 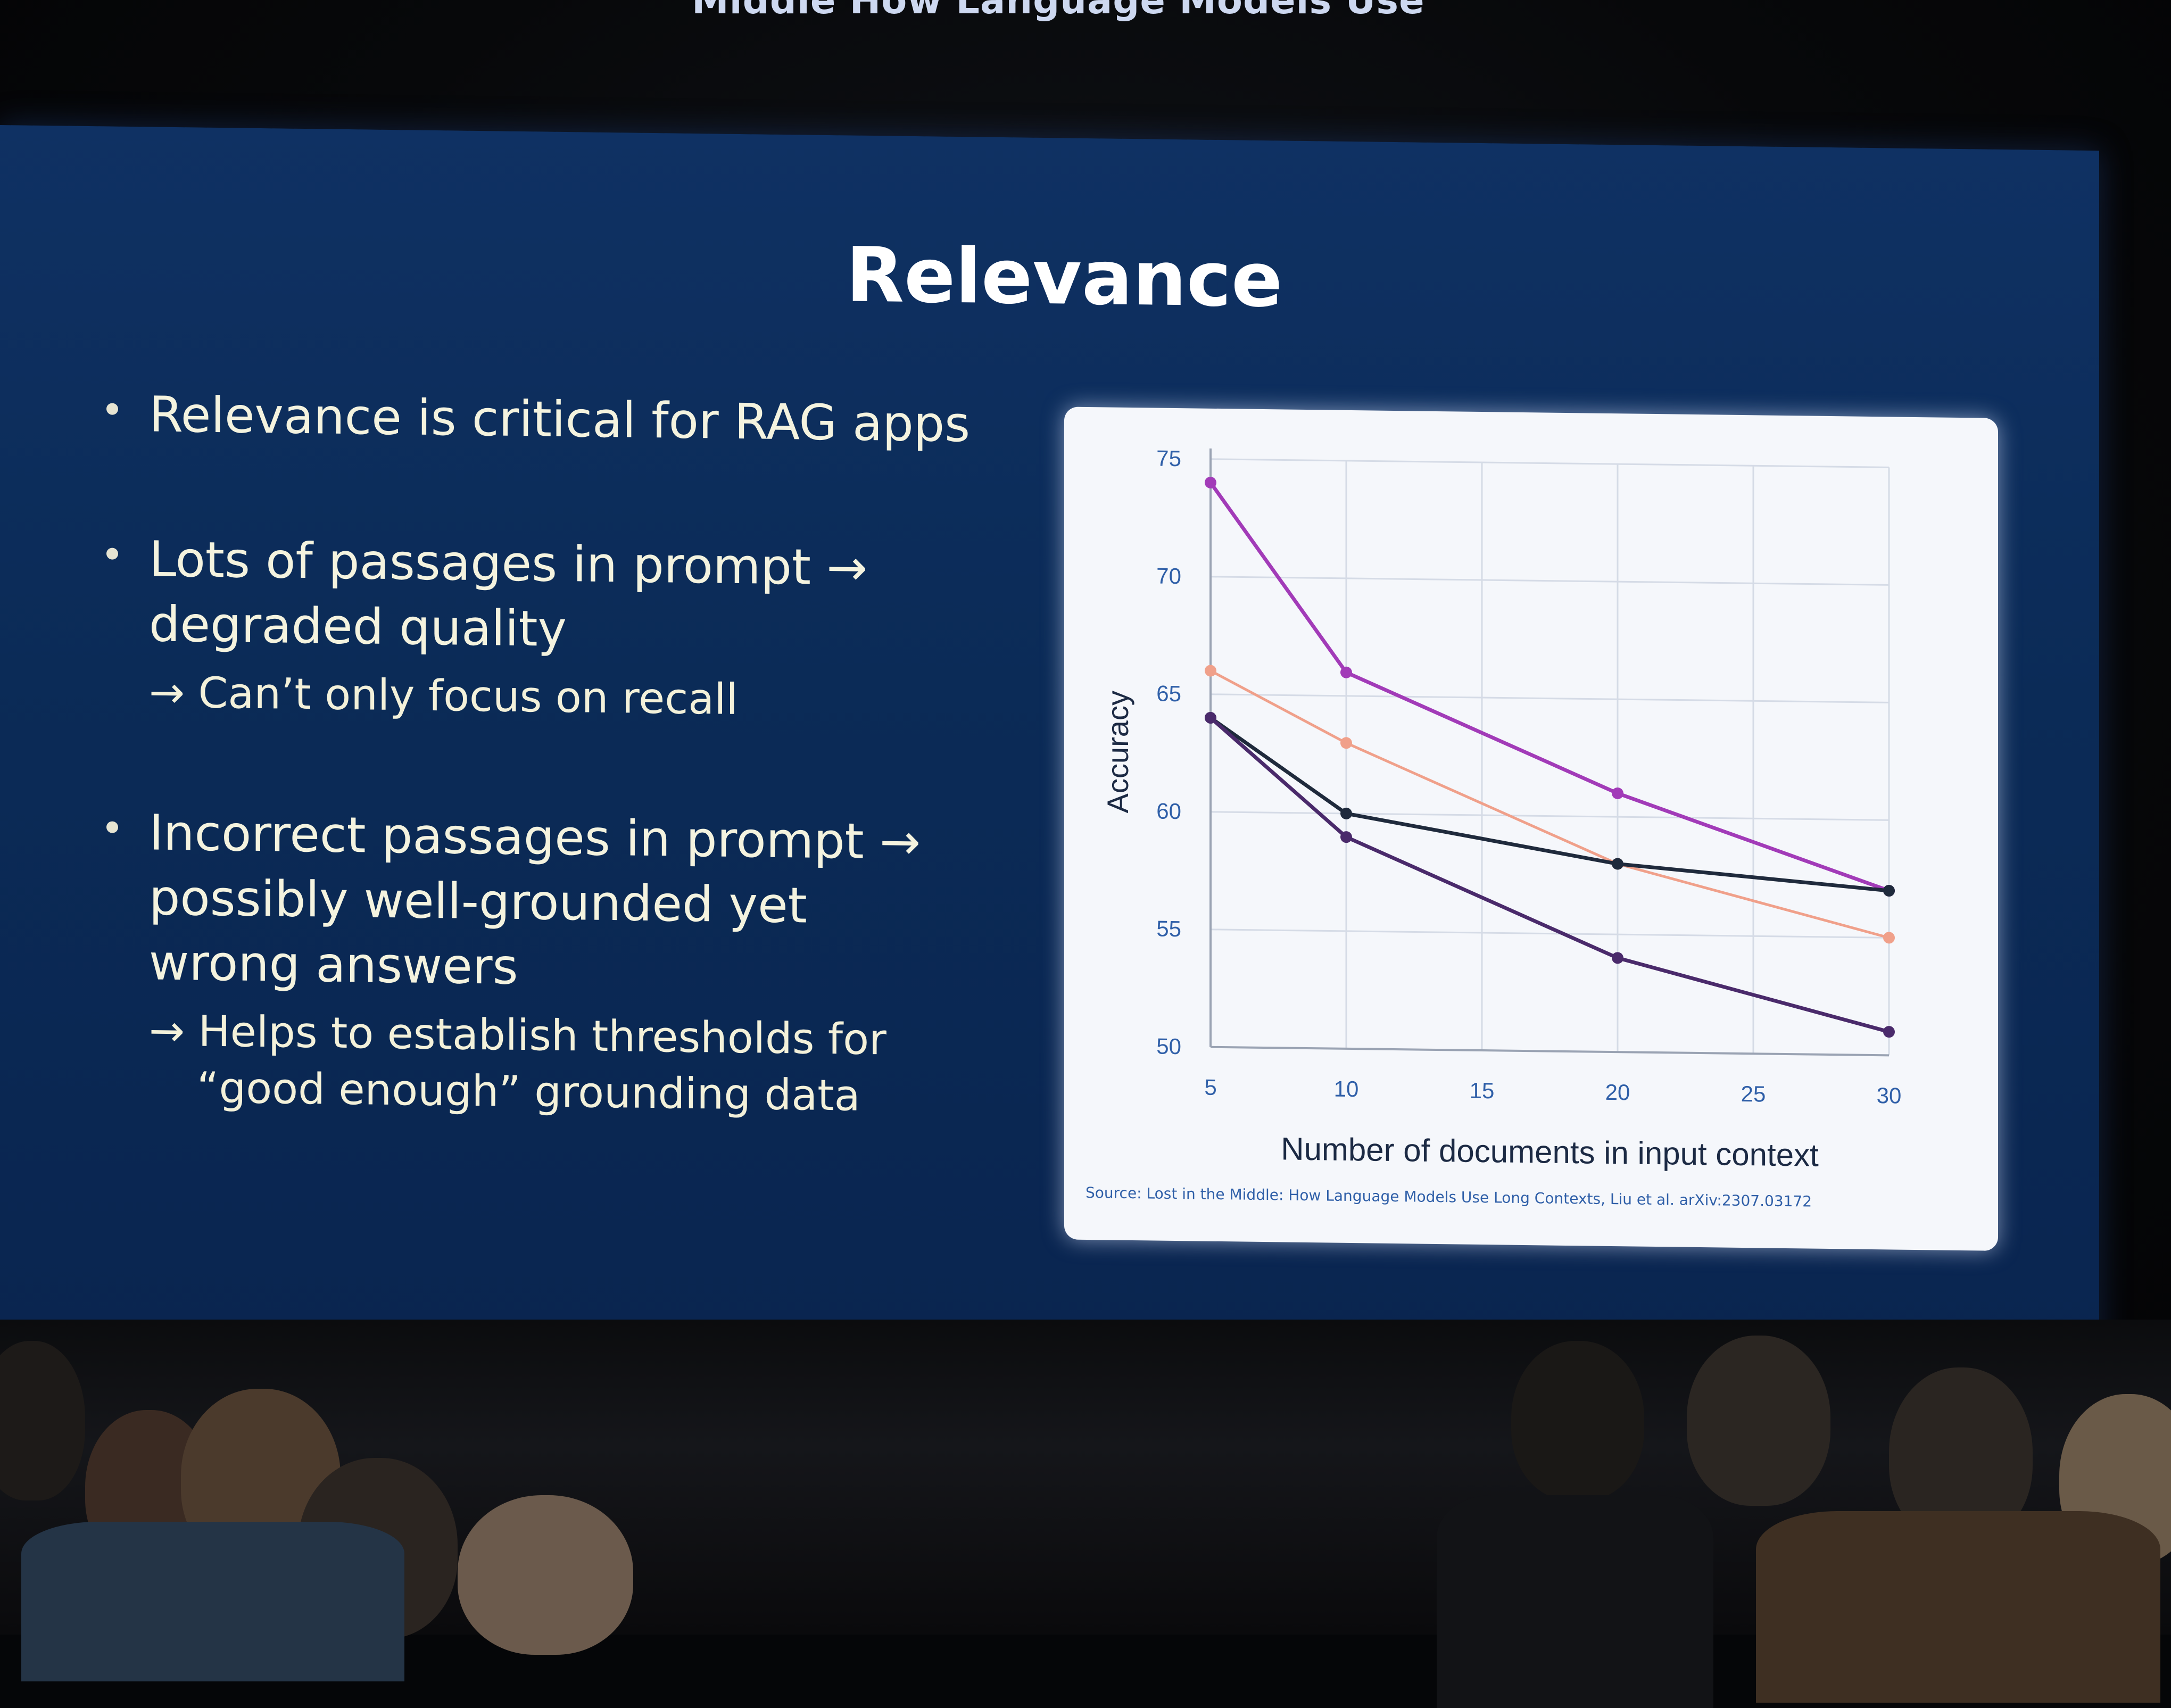 What do you see at coordinates (1169, 929) in the screenshot?
I see `y-tick-label: 55` at bounding box center [1169, 929].